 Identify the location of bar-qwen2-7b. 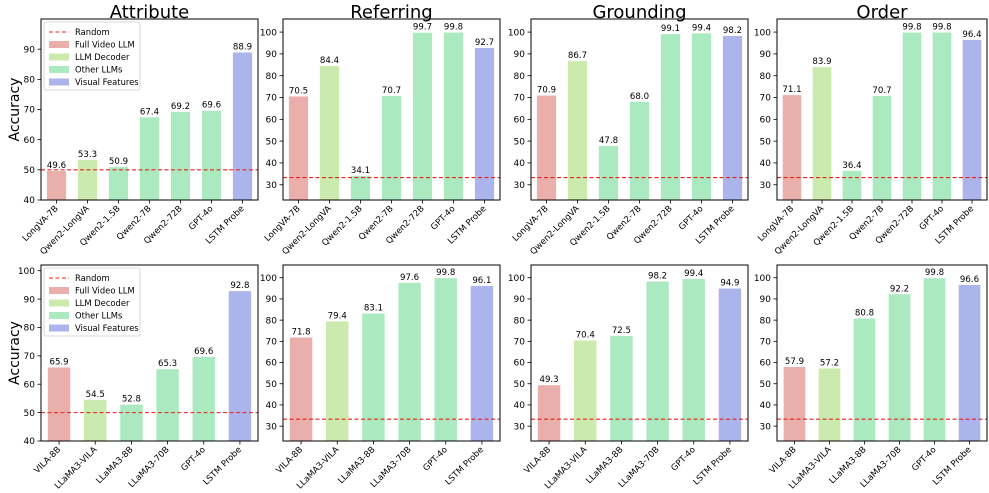
(639, 150).